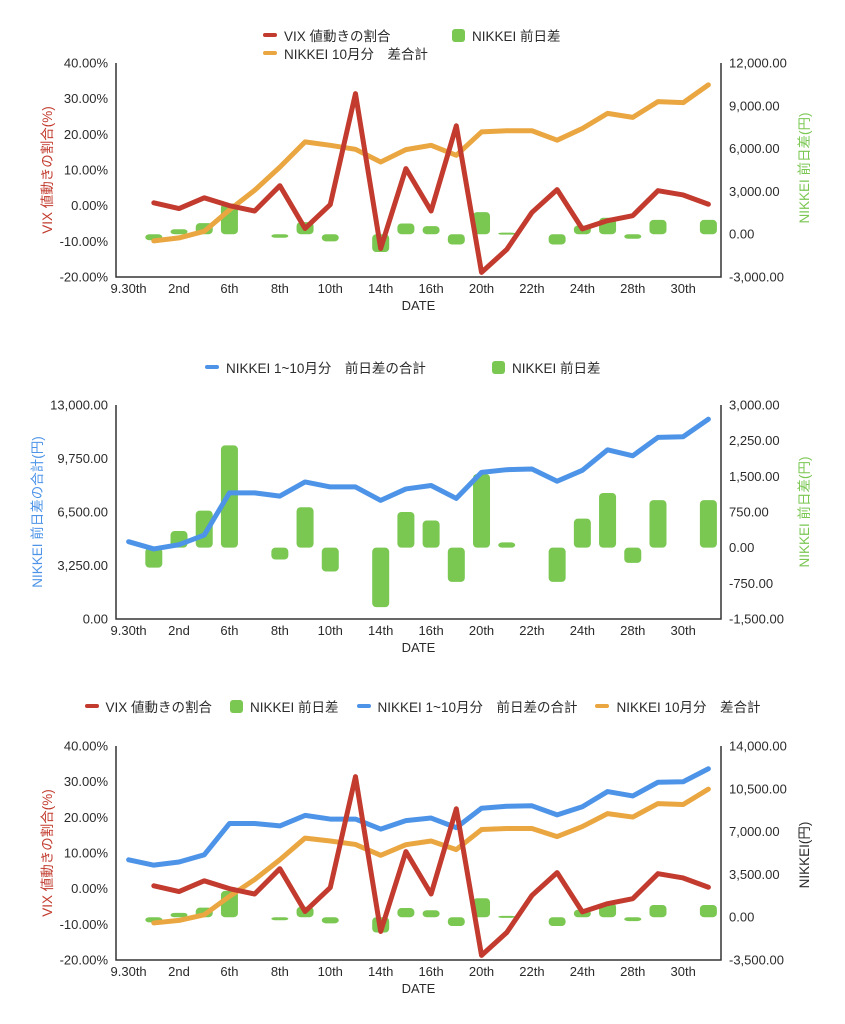 This screenshot has height=1024, width=845. I want to click on svg-text: 6,500.00, so click(82, 512).